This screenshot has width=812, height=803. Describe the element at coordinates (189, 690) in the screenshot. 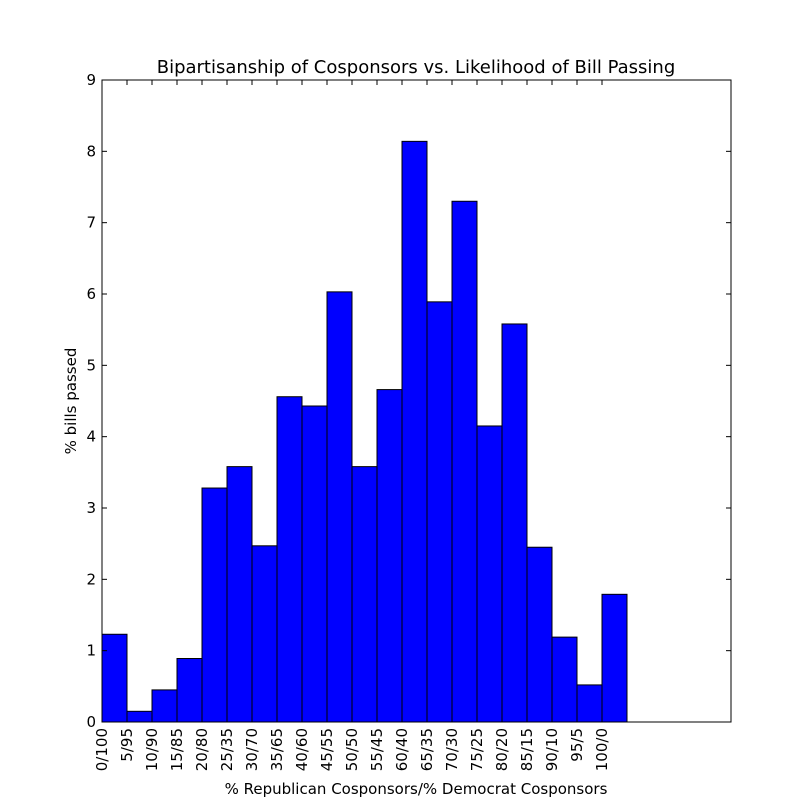

I see `bar-15/85` at that location.